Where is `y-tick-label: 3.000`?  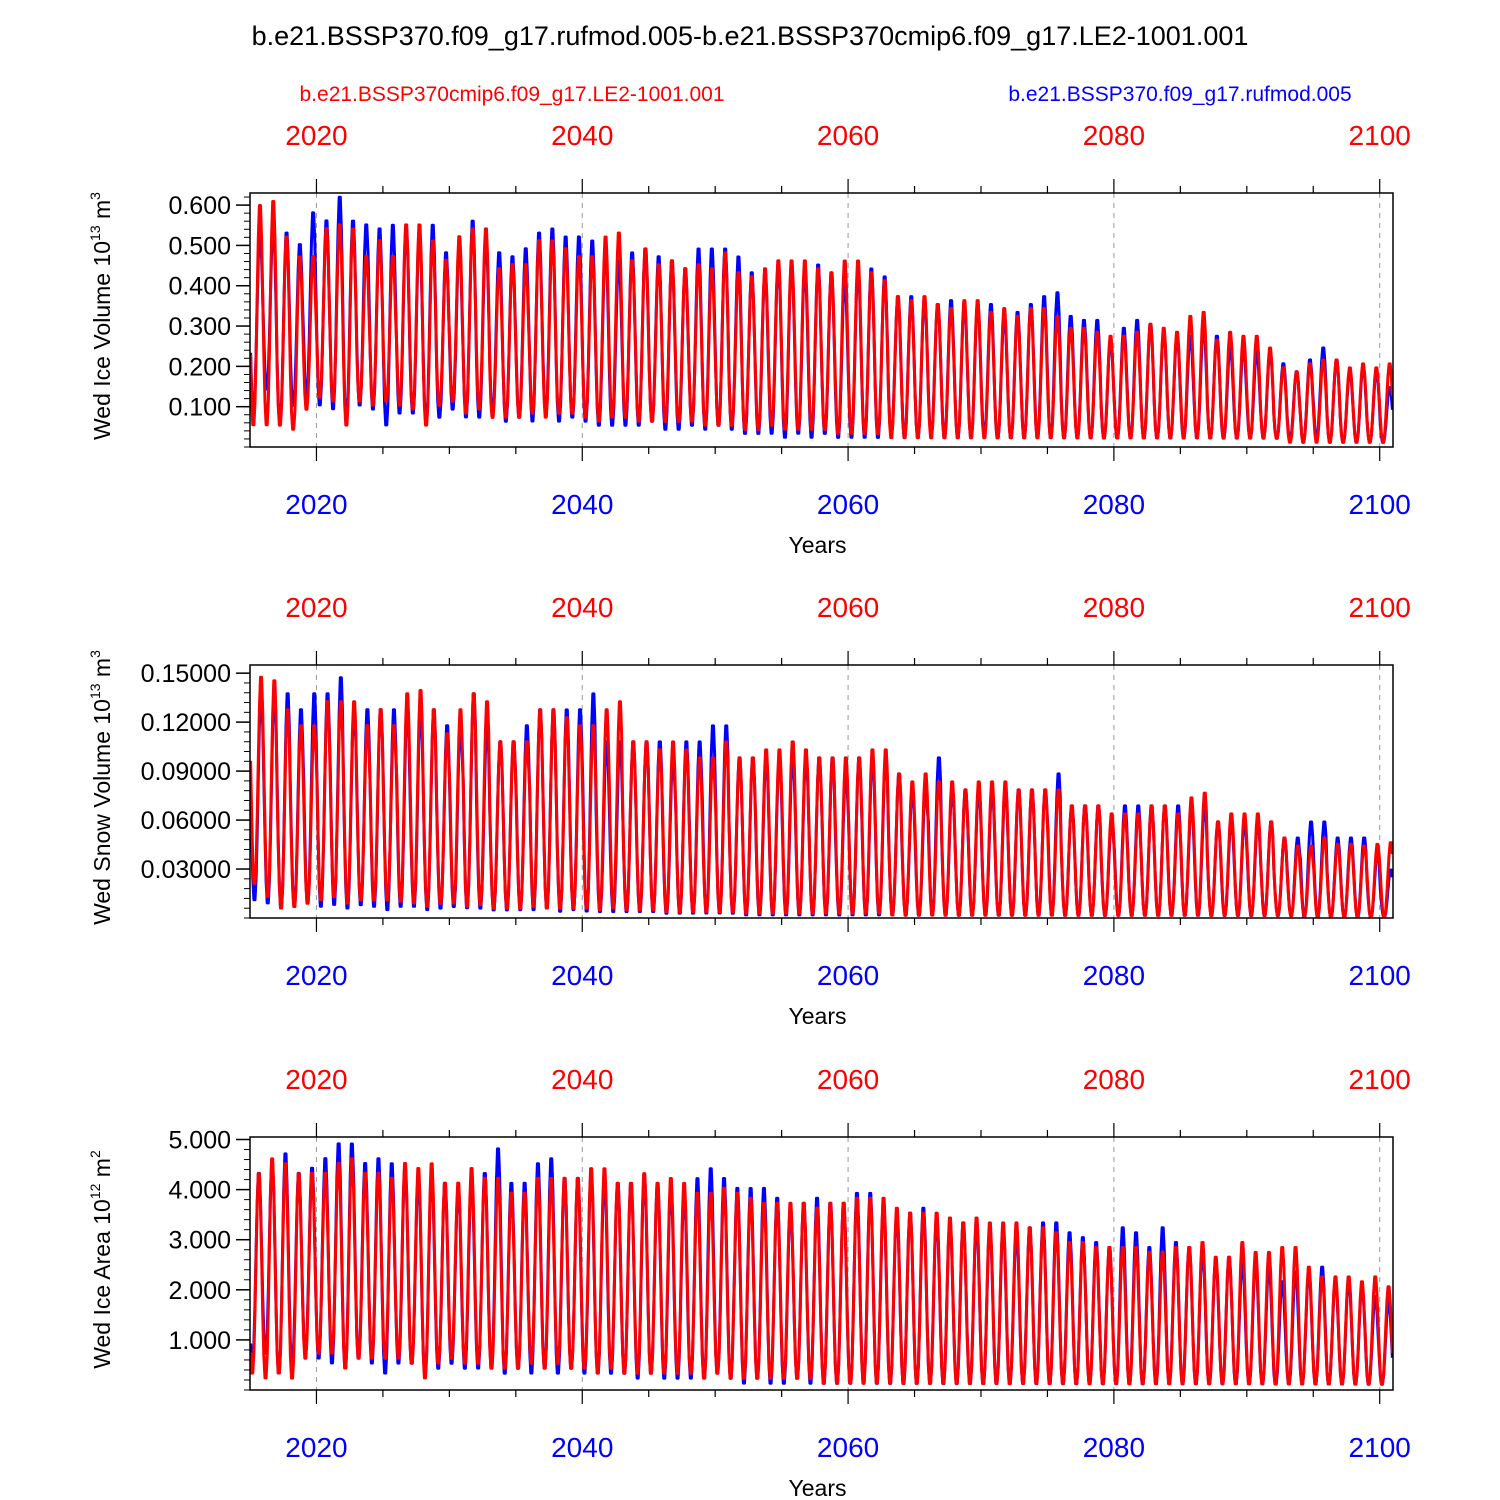
y-tick-label: 3.000 is located at coordinates (199, 1241).